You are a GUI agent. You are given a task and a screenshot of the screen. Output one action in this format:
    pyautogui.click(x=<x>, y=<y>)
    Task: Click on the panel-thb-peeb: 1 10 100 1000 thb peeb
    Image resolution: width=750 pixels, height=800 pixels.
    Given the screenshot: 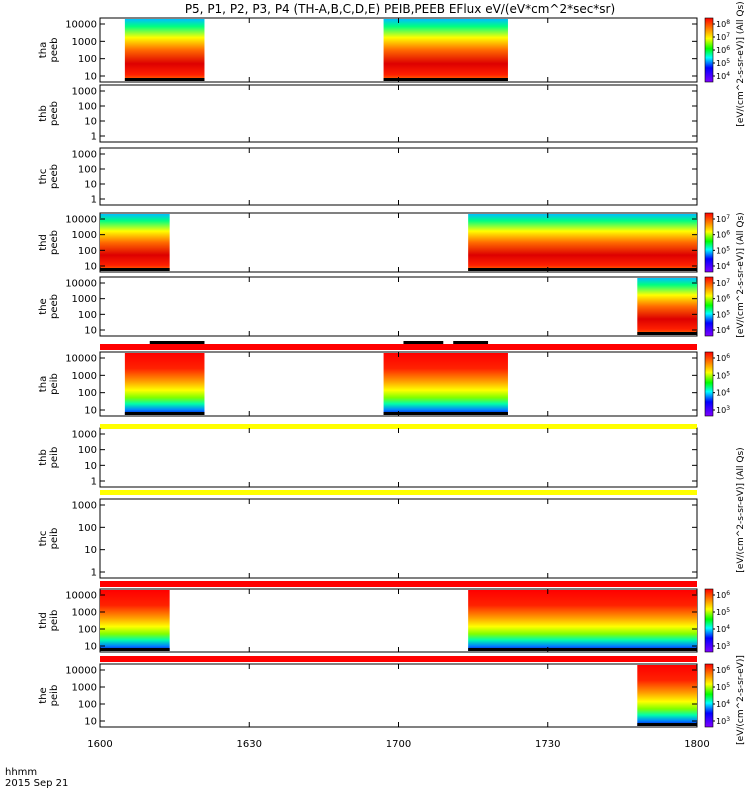 What is the action you would take?
    pyautogui.click(x=368, y=113)
    